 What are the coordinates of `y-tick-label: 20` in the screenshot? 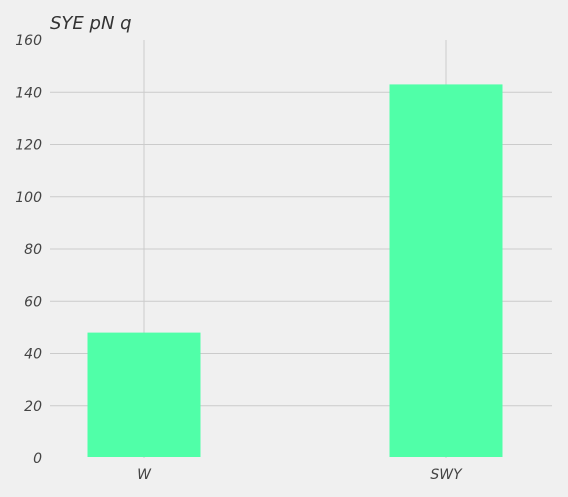 It's located at (33, 407).